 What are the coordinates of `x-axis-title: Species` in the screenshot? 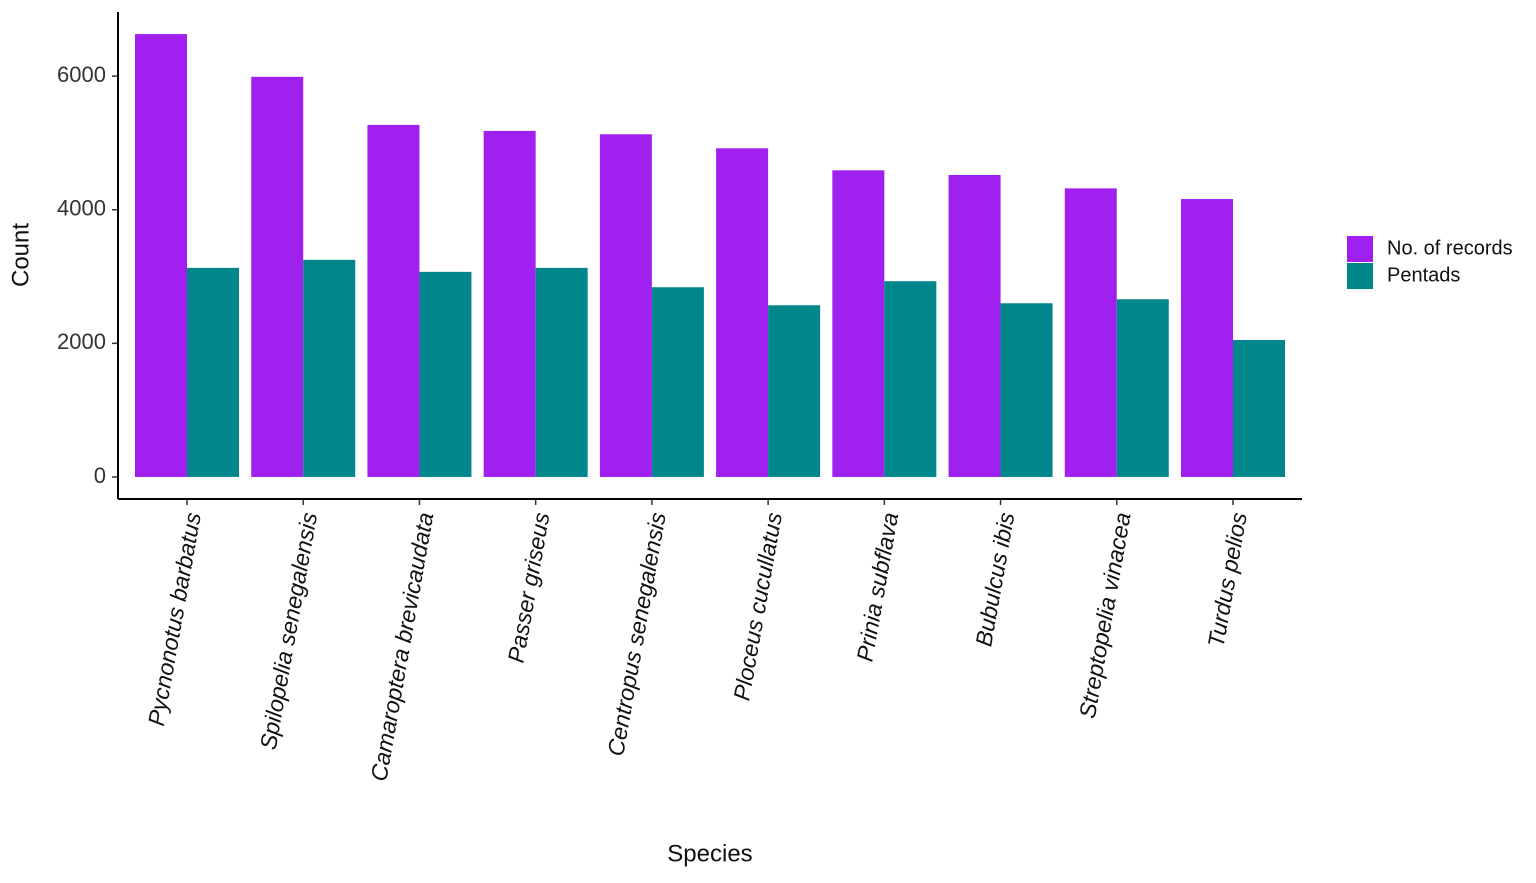 It's located at (709, 853).